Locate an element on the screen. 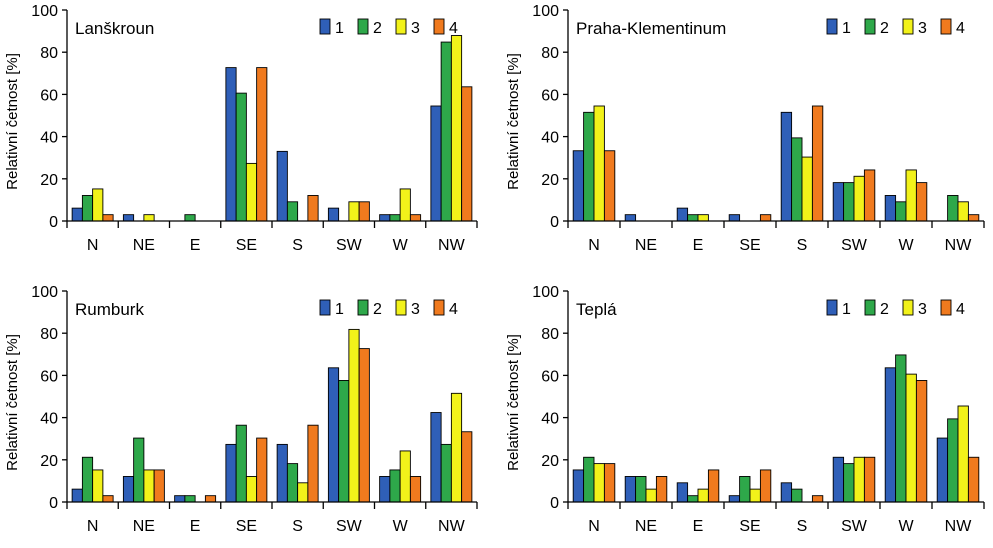 Image resolution: width=993 pixels, height=548 pixels. x-tick-label: NW is located at coordinates (959, 526).